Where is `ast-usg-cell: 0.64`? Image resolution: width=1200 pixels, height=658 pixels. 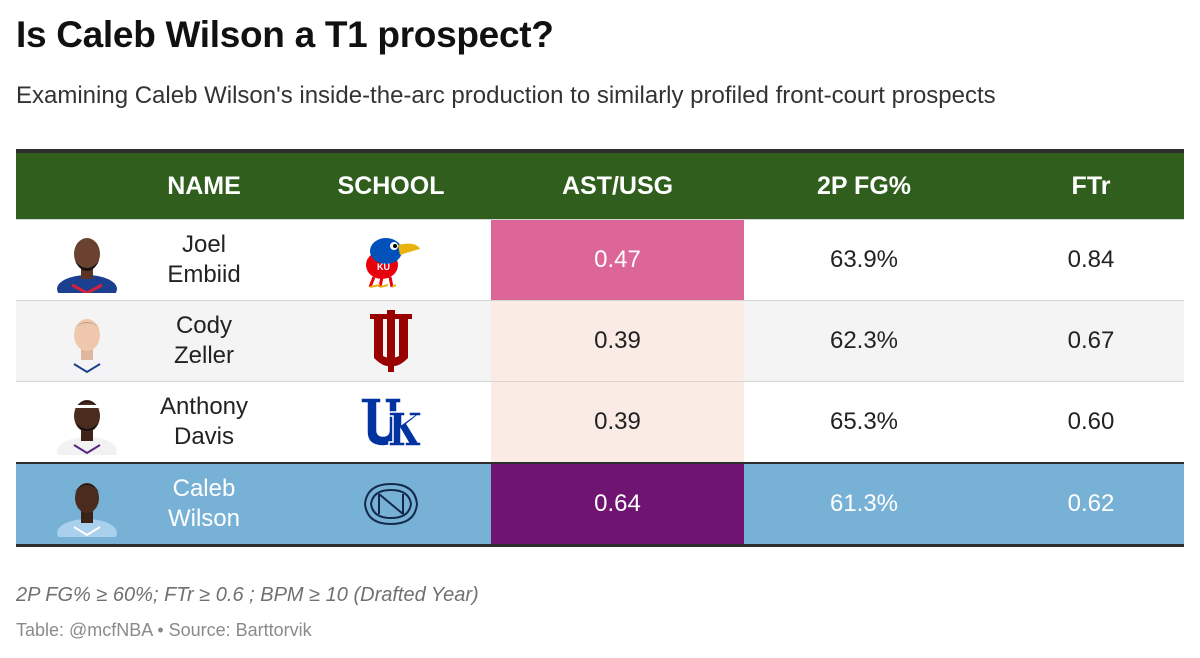
ast-usg-cell: 0.64 is located at coordinates (617, 504).